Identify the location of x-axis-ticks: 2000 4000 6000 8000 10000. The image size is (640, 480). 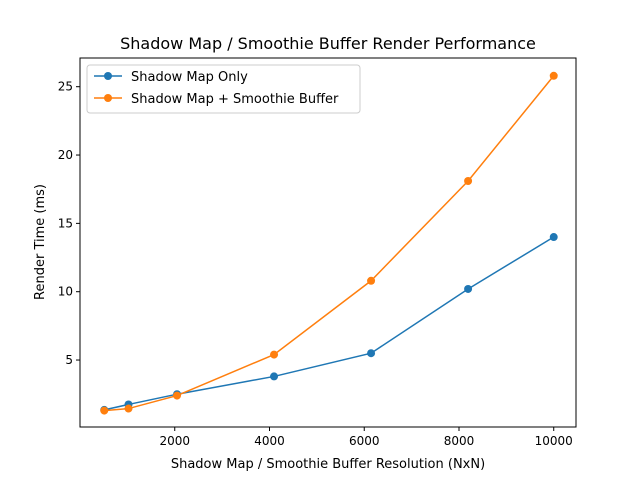
(366, 437).